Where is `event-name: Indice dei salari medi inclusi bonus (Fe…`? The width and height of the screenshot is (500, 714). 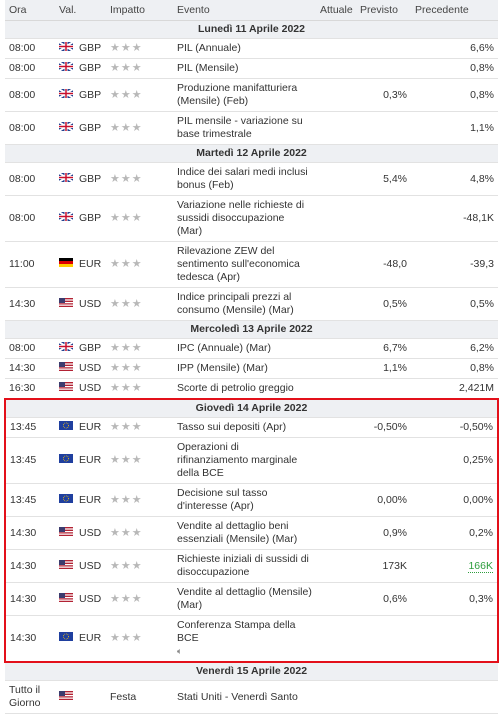 event-name: Indice dei salari medi inclusi bonus (Fe… is located at coordinates (244, 179).